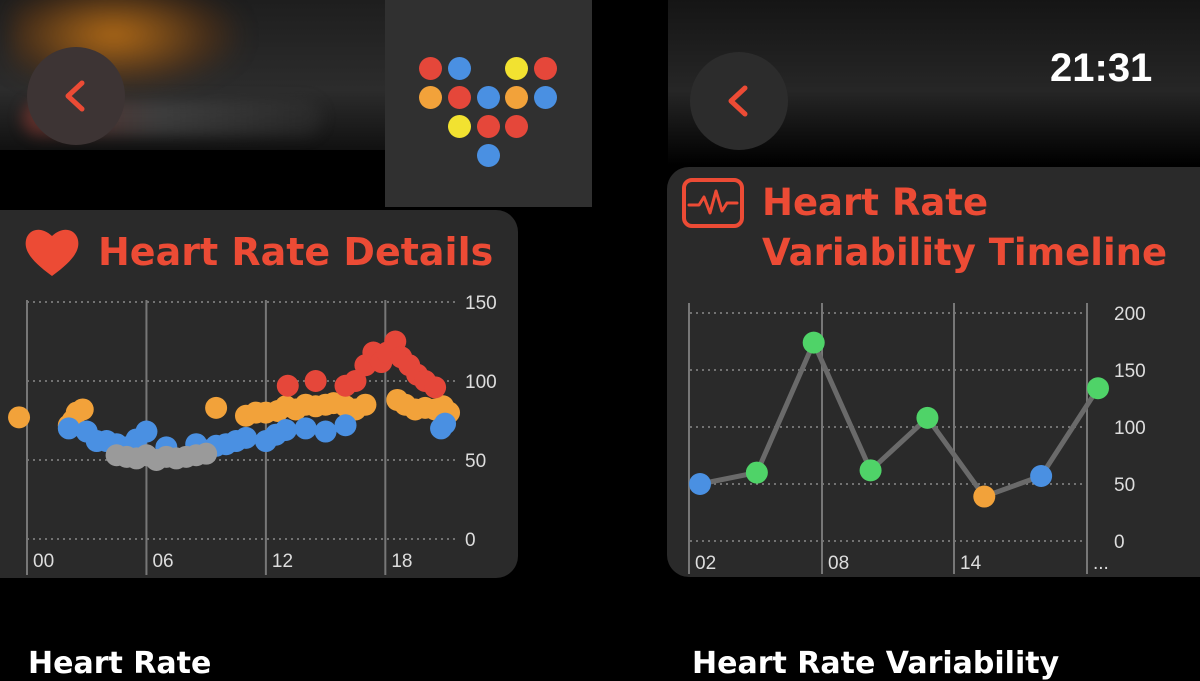 This screenshot has width=1200, height=681. What do you see at coordinates (713, 203) in the screenshot?
I see `waveform-icon` at bounding box center [713, 203].